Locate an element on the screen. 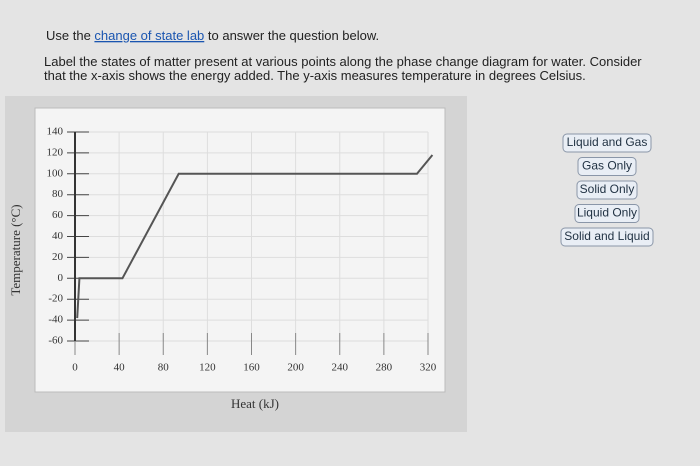  x-tick-label: 200 is located at coordinates (295, 368).